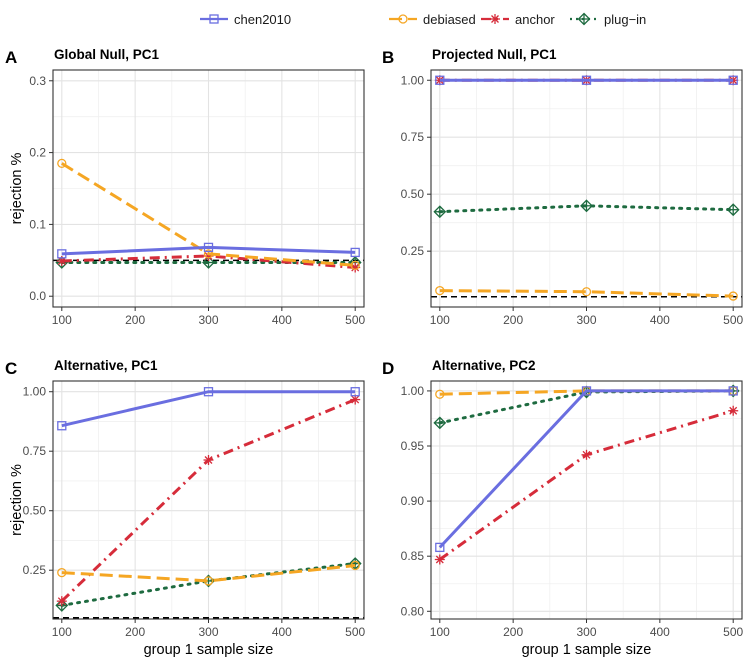 The image size is (747, 664). I want to click on legend-label: chen2010, so click(262, 19).